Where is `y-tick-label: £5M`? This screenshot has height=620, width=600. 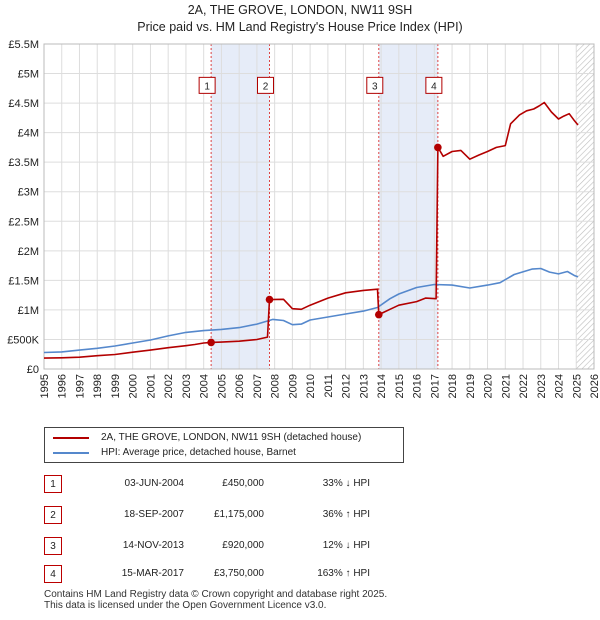
y-tick-label: £5M is located at coordinates (28, 75).